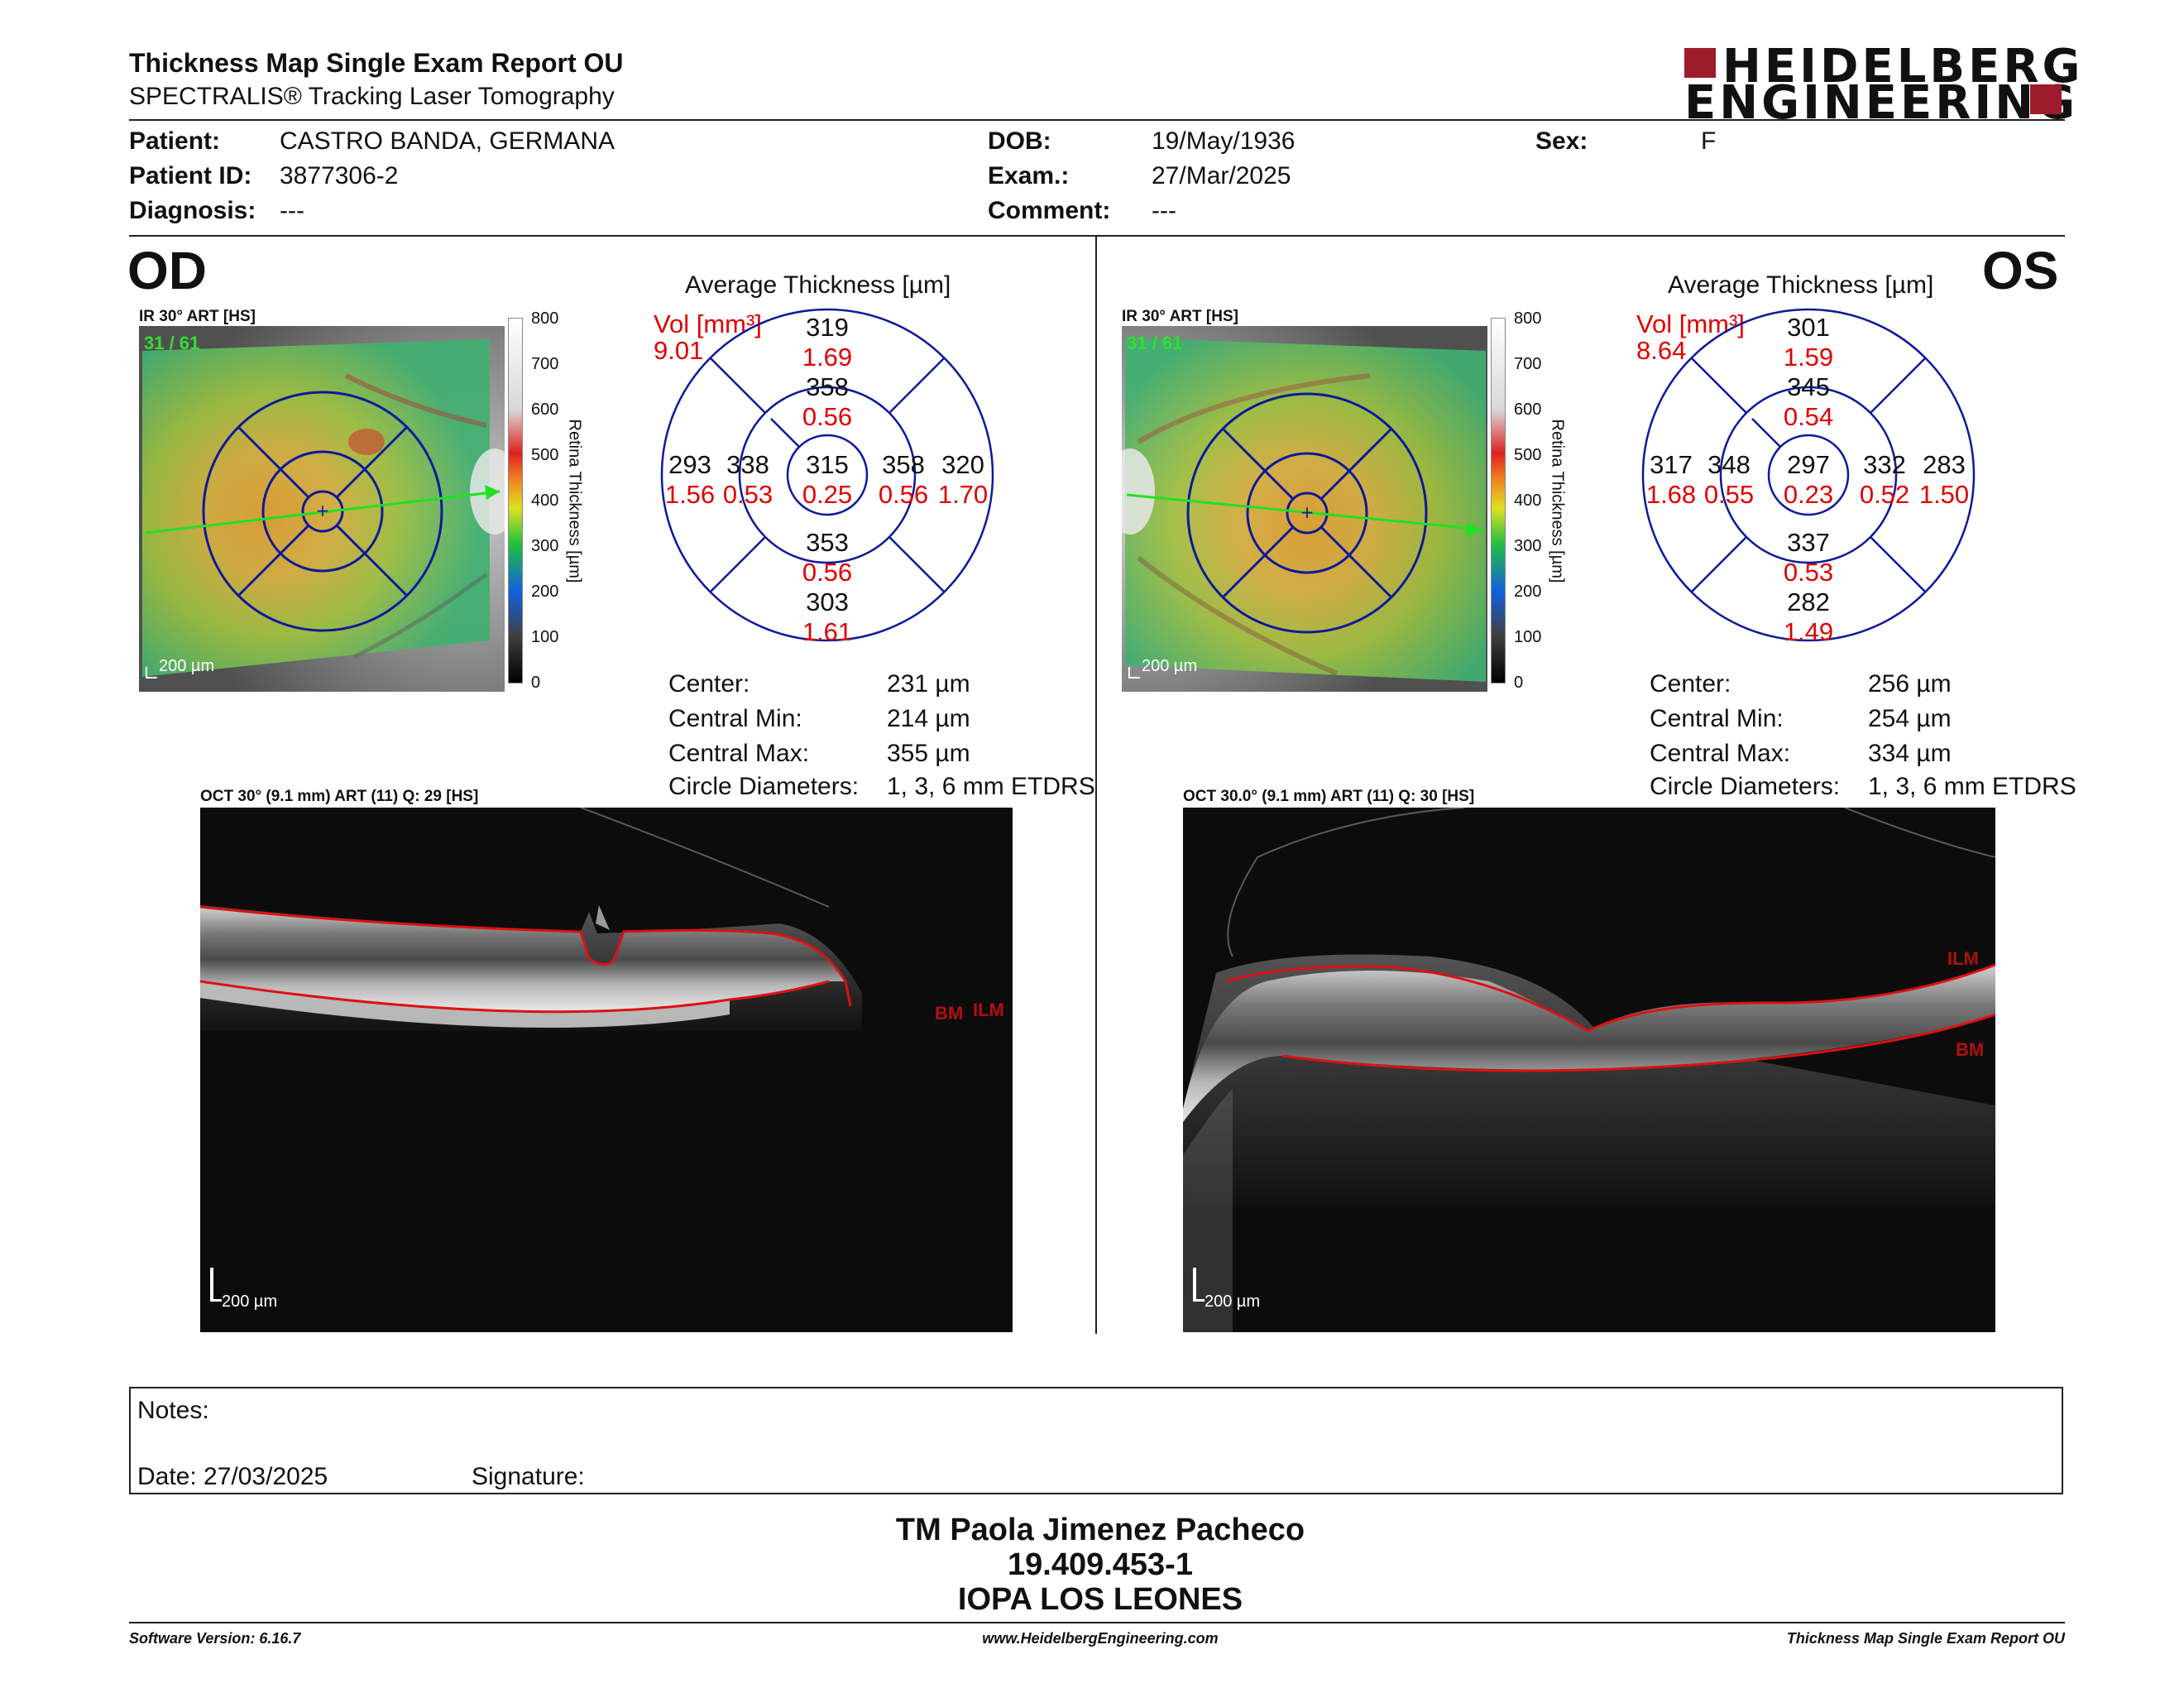 The width and height of the screenshot is (2184, 1688). Describe the element at coordinates (1690, 684) in the screenshot. I see `os-center-label: Center:` at that location.